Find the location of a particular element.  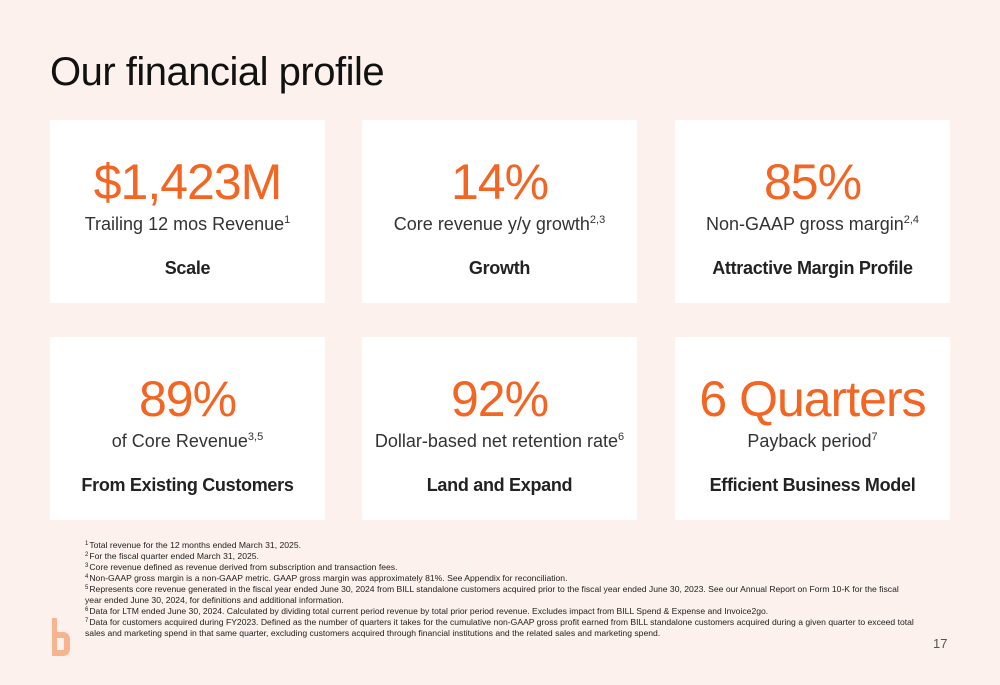

metric-label-line: Payback period7 is located at coordinates (812, 441).